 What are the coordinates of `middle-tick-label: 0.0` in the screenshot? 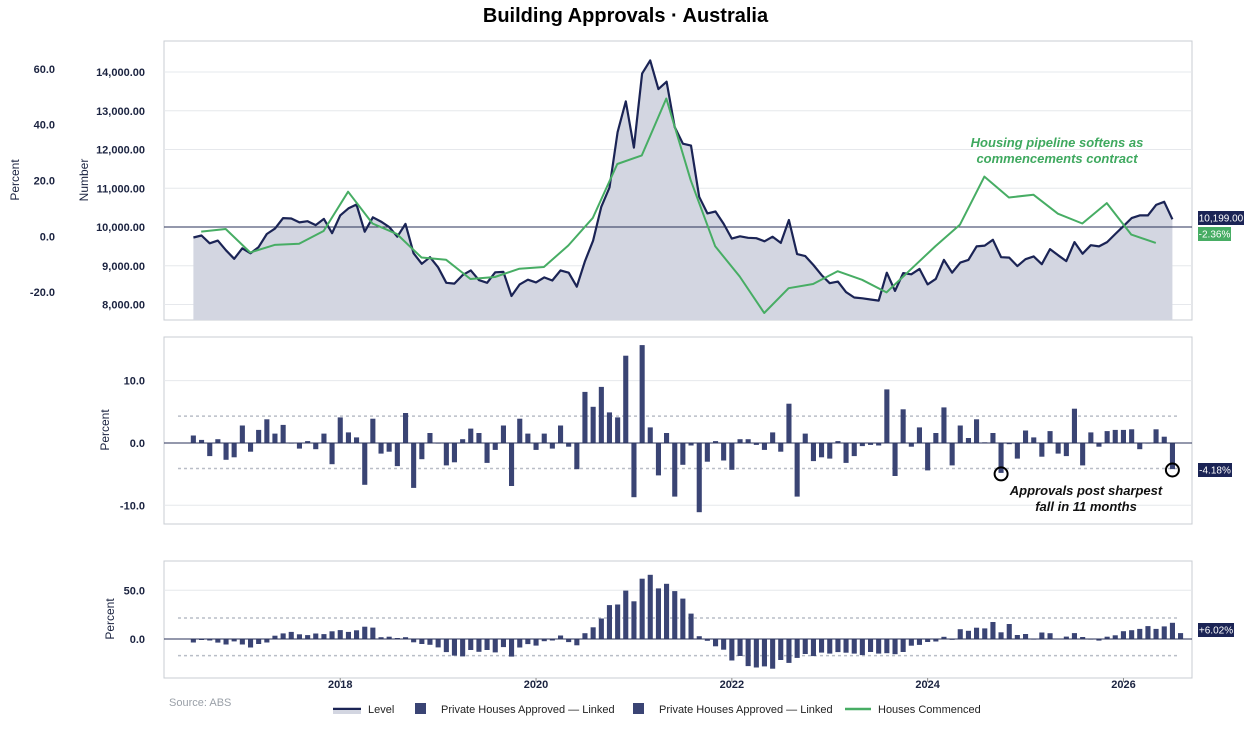 It's located at (137, 444).